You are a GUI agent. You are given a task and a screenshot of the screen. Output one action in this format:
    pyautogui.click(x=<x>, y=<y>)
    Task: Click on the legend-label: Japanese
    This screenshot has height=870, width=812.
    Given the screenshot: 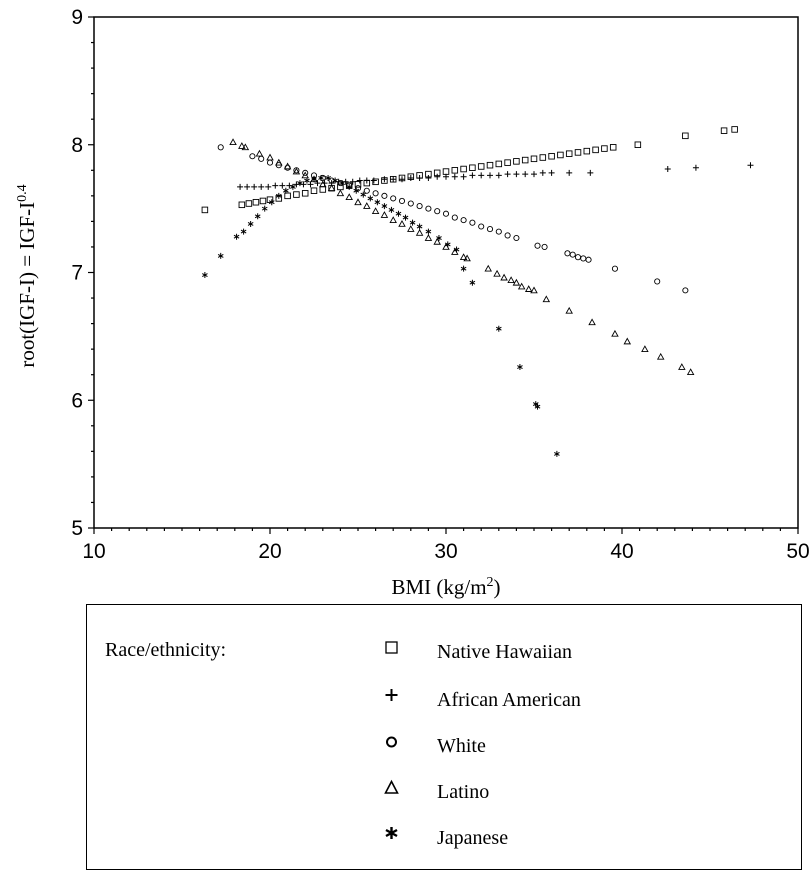 What is the action you would take?
    pyautogui.click(x=473, y=838)
    